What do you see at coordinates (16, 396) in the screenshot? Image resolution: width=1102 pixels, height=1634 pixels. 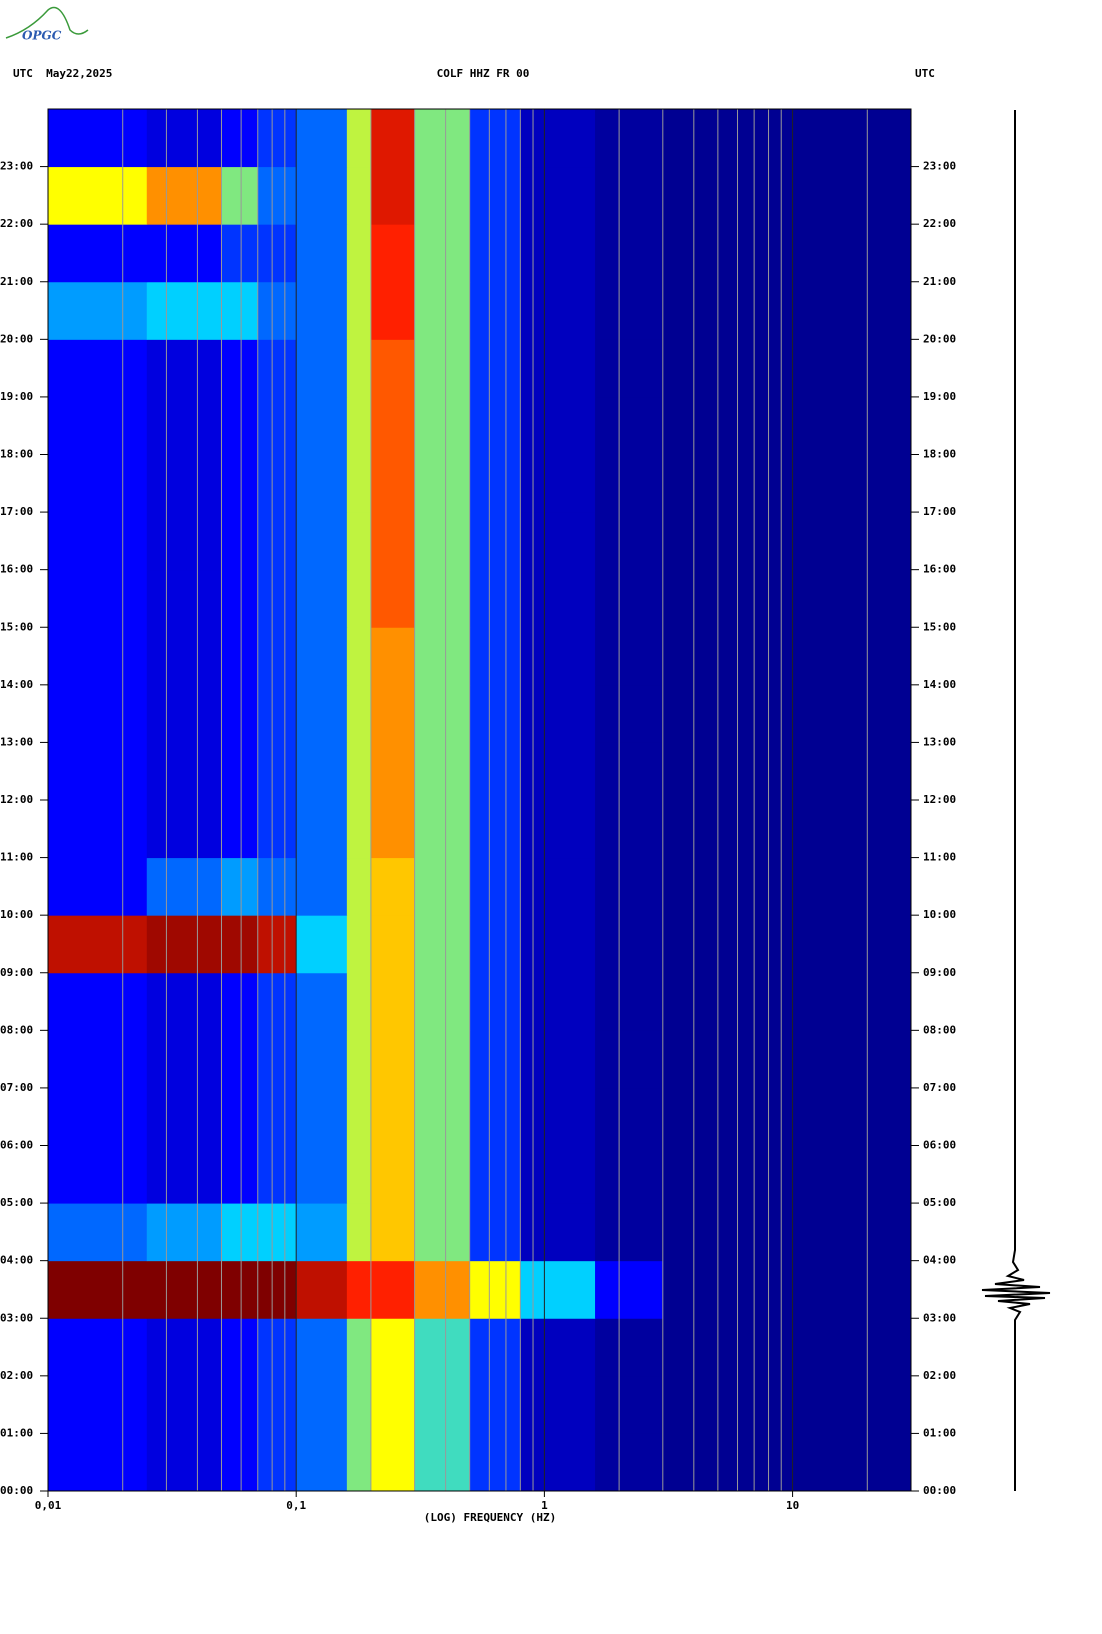 I see `y-tick-label-left: 19:00` at bounding box center [16, 396].